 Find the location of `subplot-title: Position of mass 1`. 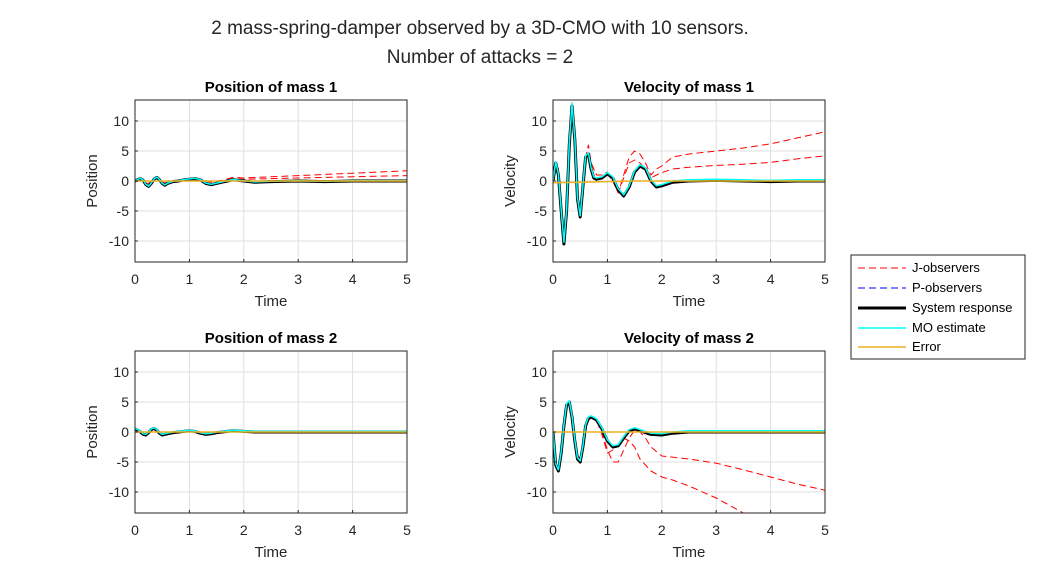

subplot-title: Position of mass 1 is located at coordinates (271, 87).